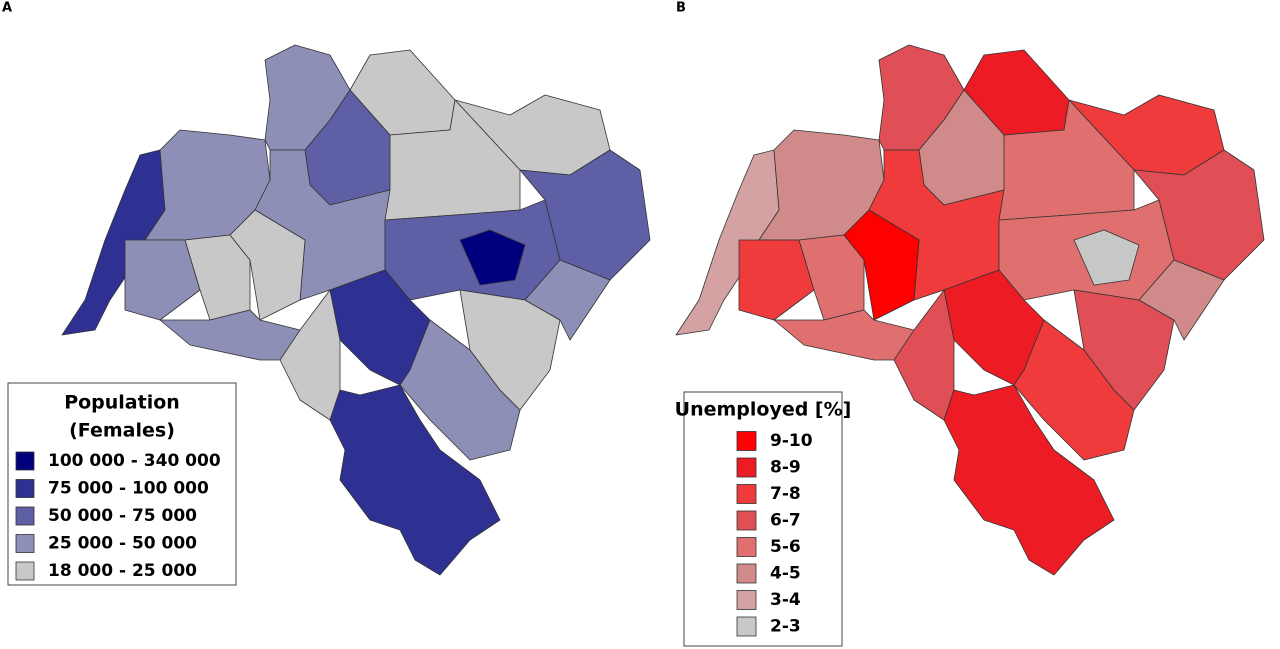 The image size is (1280, 649). What do you see at coordinates (785, 627) in the screenshot?
I see `legend-label: 2-3` at bounding box center [785, 627].